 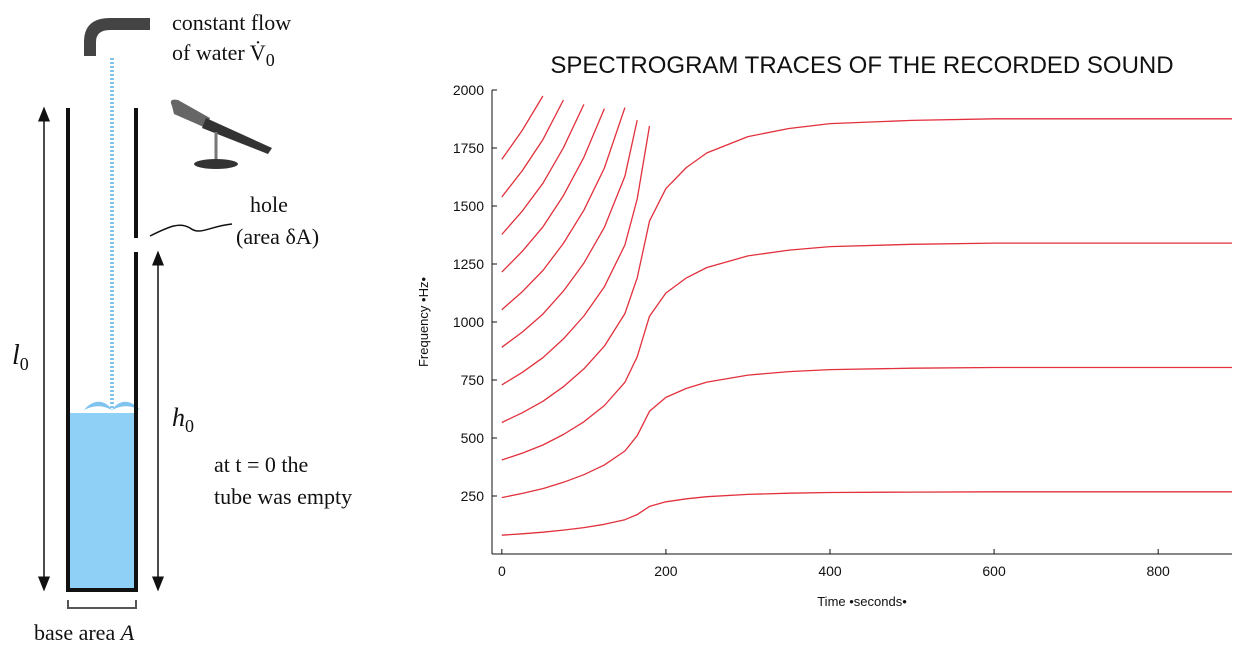 What do you see at coordinates (269, 204) in the screenshot?
I see `hole-label: hole` at bounding box center [269, 204].